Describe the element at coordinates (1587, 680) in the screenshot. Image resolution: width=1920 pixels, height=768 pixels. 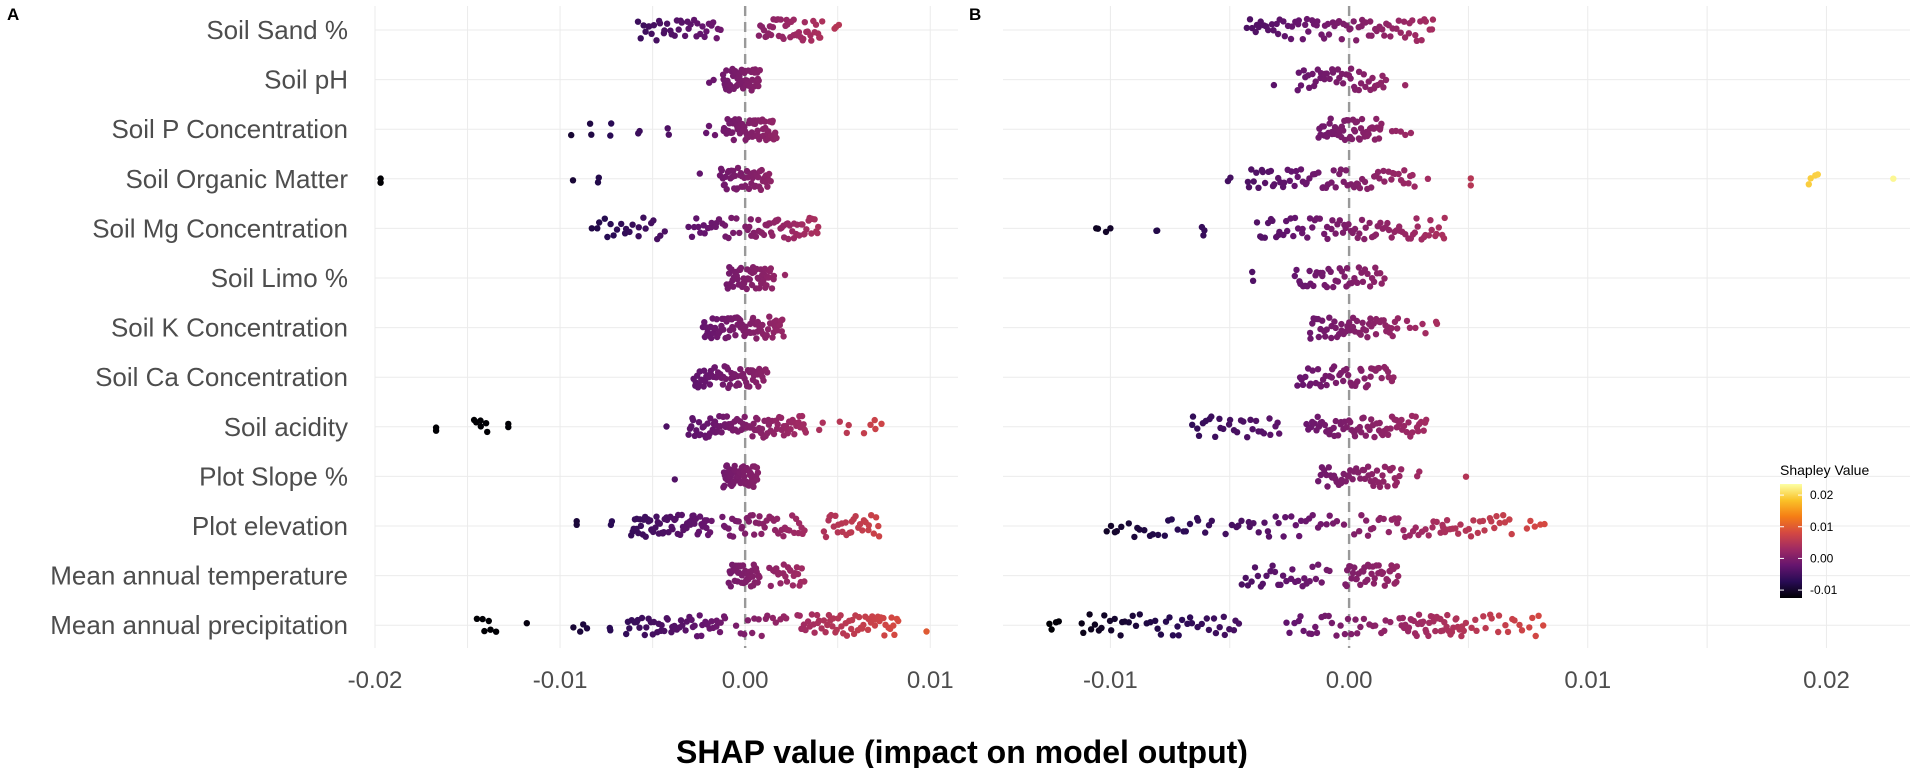
I see `x-tick-label: 0.01` at that location.